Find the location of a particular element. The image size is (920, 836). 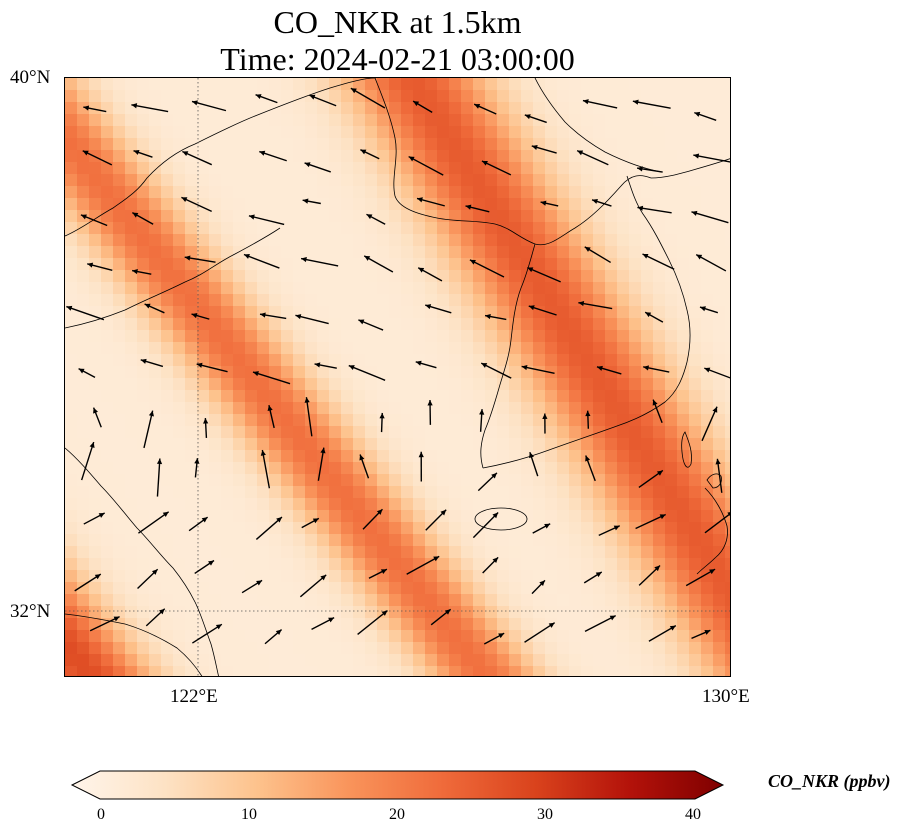

coastline-china-east is located at coordinates (142, 561).